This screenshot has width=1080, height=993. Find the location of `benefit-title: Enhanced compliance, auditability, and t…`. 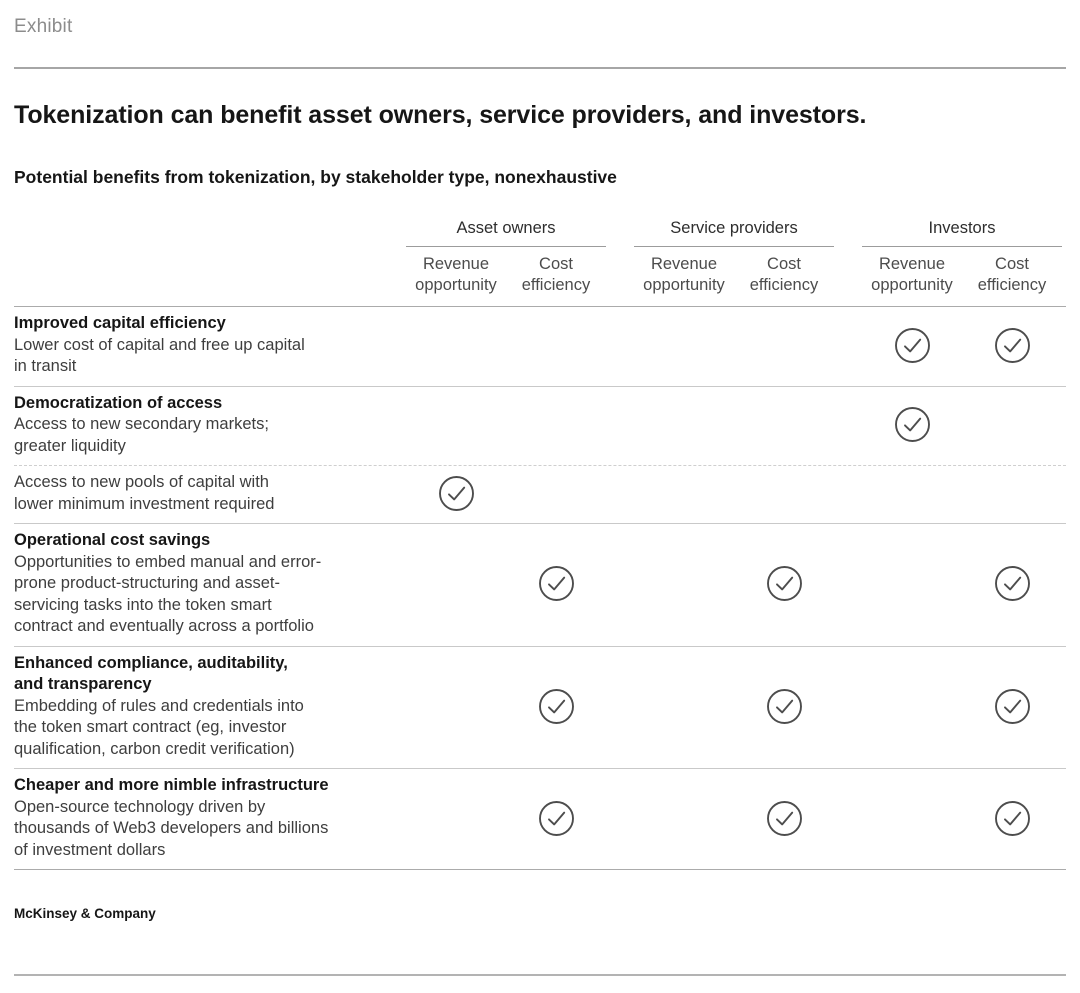

benefit-title: Enhanced compliance, auditability, and t… is located at coordinates (151, 673).